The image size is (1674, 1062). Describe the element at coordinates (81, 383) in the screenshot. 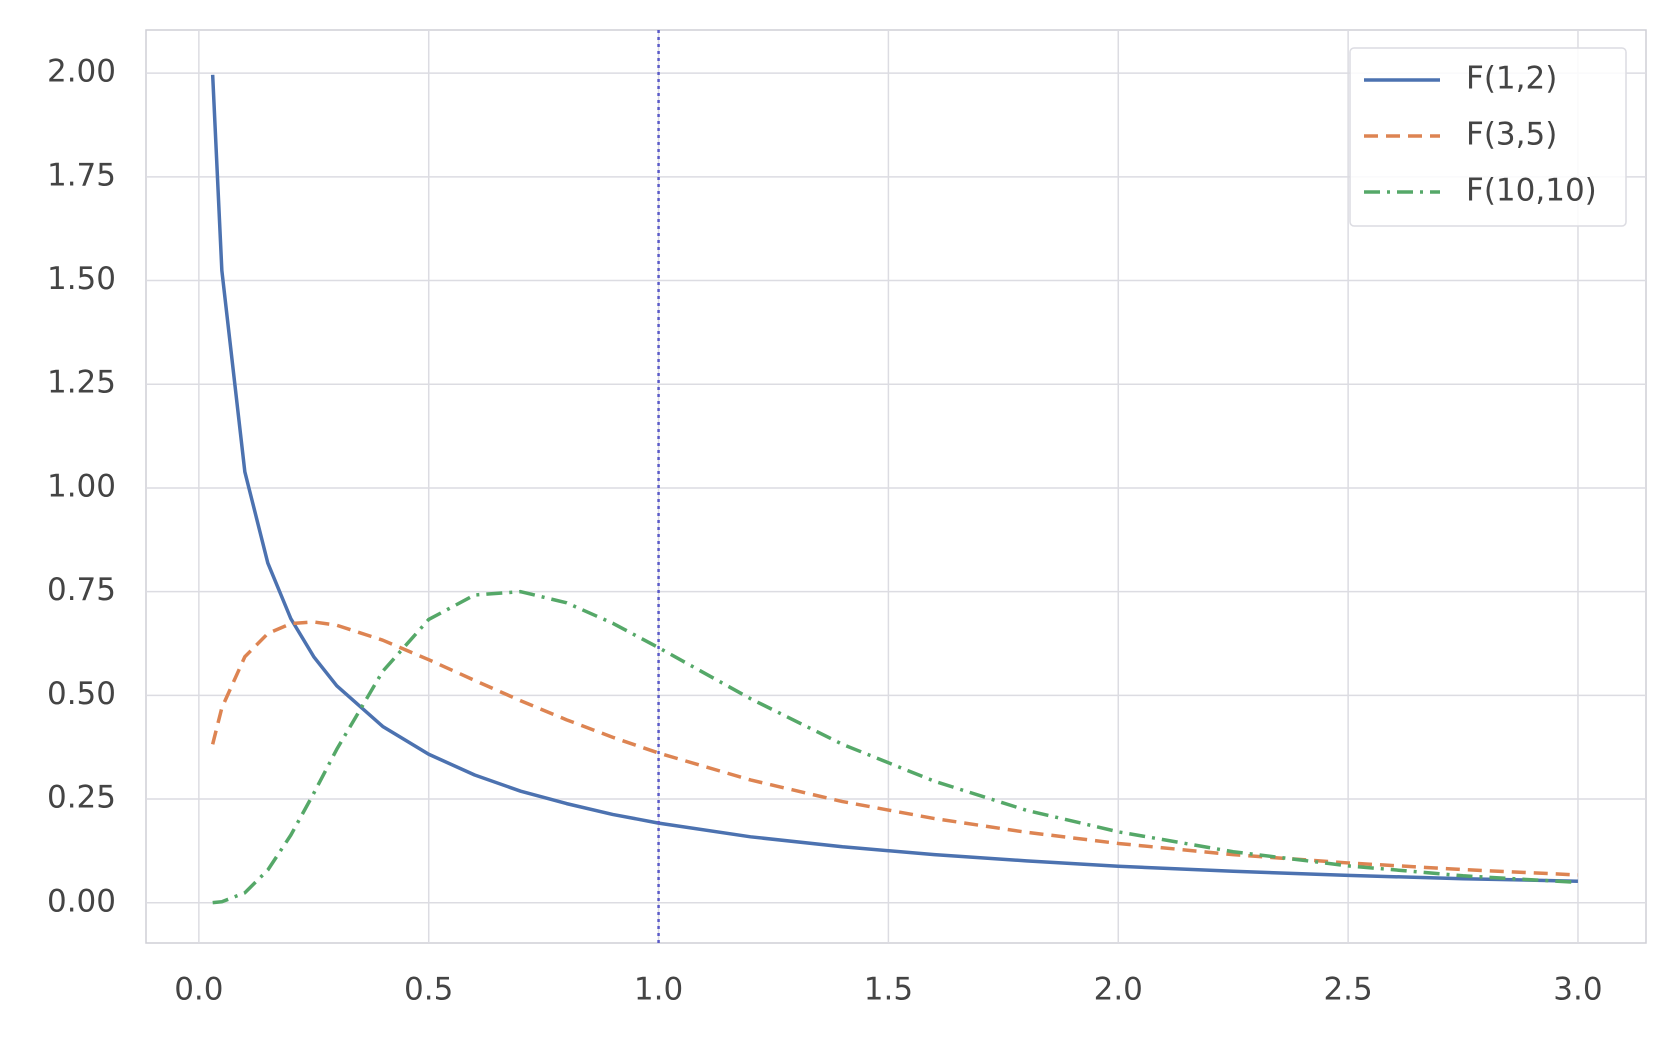

I see `y-tick-label: 1.25` at that location.